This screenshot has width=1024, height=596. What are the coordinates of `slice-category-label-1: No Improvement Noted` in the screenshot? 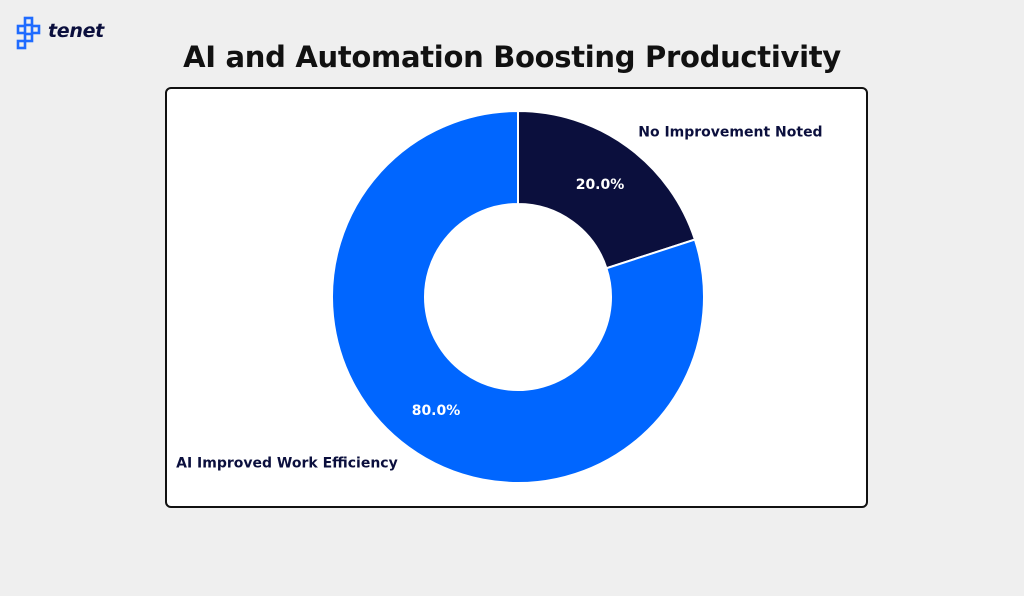 It's located at (730, 132).